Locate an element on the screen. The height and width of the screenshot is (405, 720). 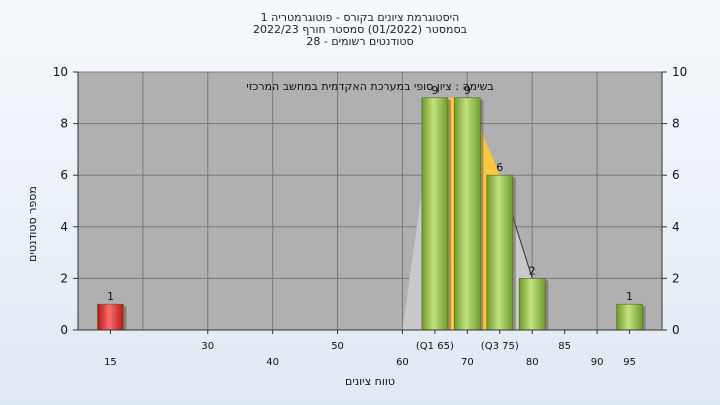
x-tick-label-lower: 90 is located at coordinates (597, 362).